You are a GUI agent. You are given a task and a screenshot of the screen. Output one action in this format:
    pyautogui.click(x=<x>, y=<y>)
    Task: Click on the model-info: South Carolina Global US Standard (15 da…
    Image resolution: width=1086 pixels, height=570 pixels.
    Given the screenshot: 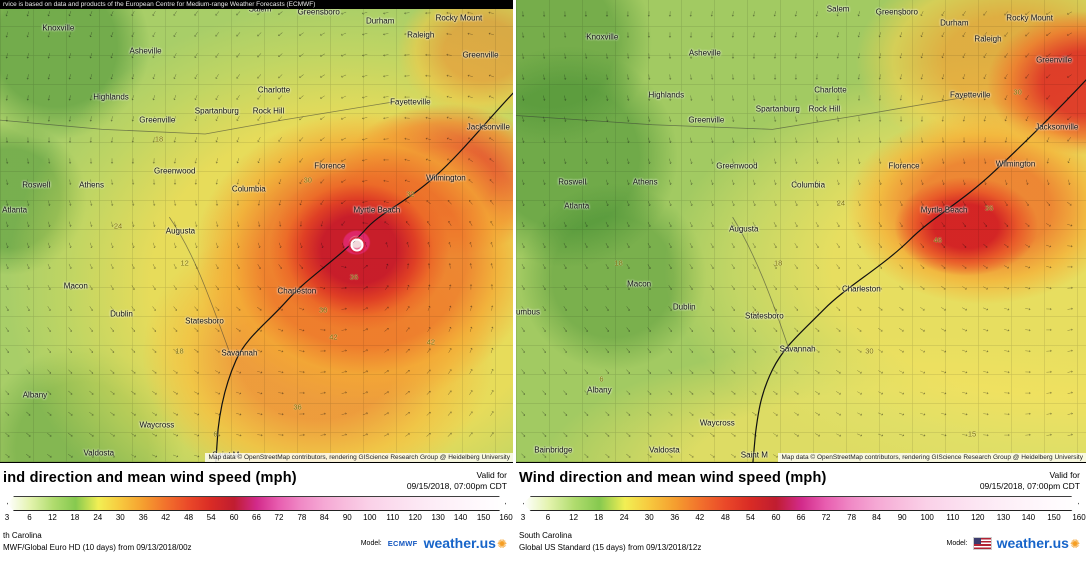 What is the action you would take?
    pyautogui.click(x=610, y=542)
    